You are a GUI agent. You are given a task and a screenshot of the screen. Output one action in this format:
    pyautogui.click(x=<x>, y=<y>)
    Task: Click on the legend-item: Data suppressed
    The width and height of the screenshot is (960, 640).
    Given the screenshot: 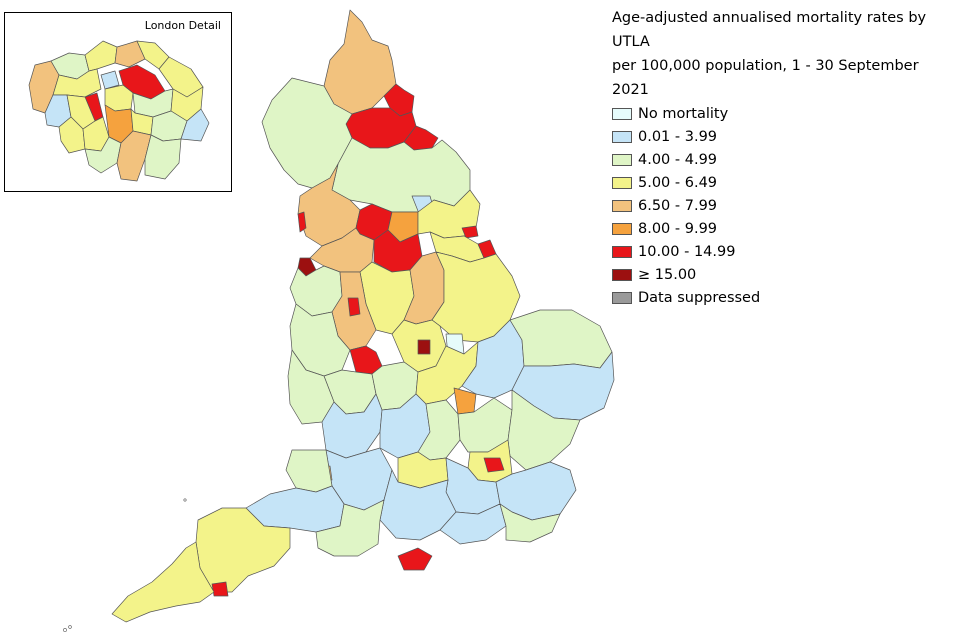 What is the action you would take?
    pyautogui.click(x=782, y=297)
    